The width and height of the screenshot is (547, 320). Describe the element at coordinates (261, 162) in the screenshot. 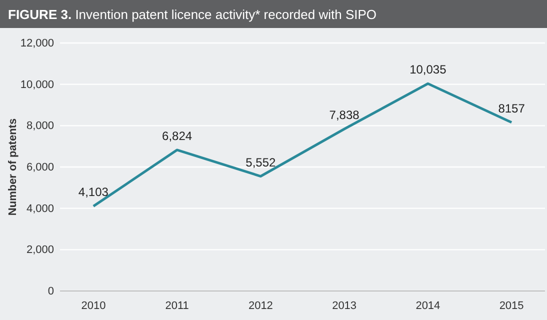

I see `data-label: 5,552` at that location.